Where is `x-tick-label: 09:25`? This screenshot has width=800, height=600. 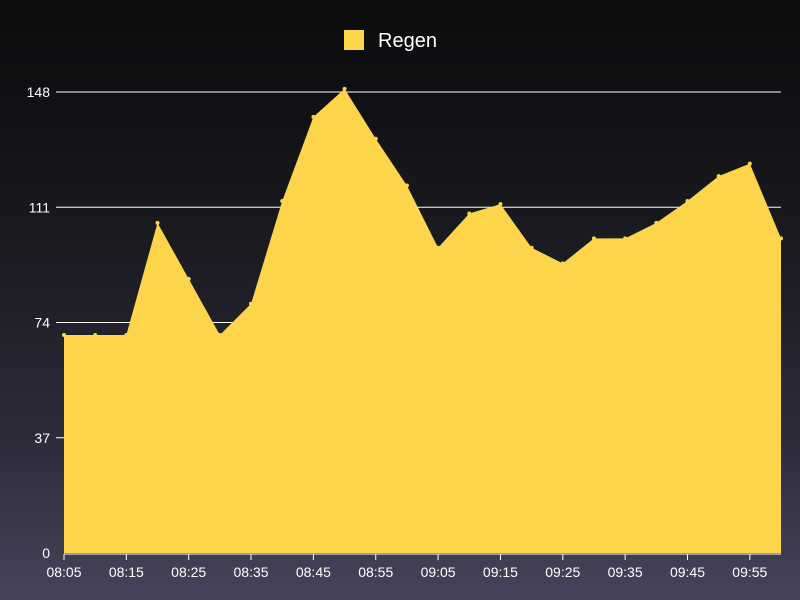 x-tick-label: 09:25 is located at coordinates (562, 572).